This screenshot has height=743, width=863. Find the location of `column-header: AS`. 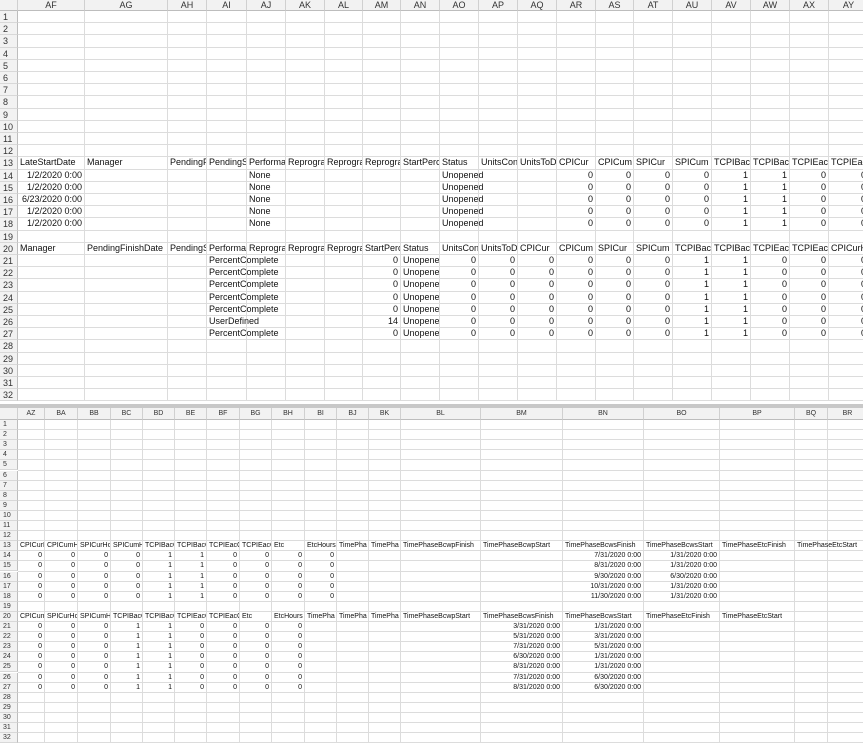

column-header: AS is located at coordinates (615, 5).